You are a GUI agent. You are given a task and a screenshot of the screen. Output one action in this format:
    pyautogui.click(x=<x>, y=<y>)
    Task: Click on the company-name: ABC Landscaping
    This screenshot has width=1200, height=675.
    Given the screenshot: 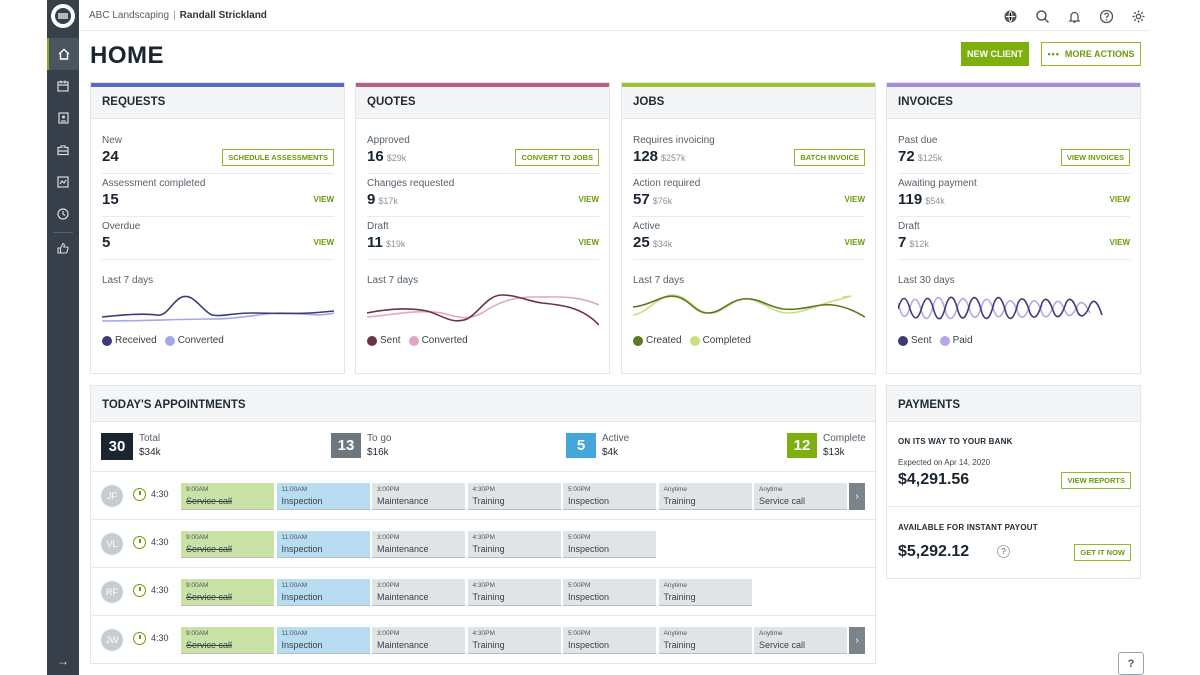 What is the action you would take?
    pyautogui.click(x=129, y=15)
    